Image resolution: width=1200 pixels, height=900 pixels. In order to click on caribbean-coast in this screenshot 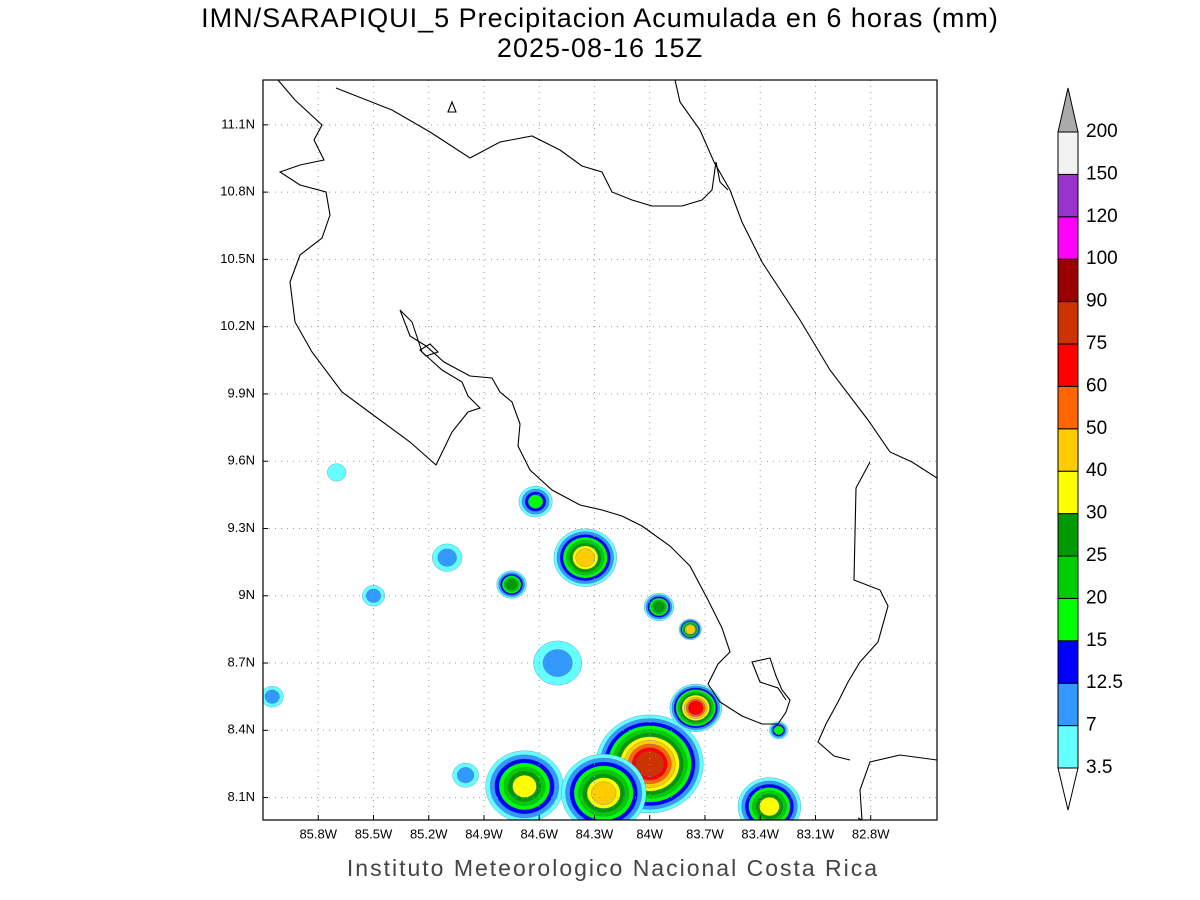, I will do `click(805, 279)`.